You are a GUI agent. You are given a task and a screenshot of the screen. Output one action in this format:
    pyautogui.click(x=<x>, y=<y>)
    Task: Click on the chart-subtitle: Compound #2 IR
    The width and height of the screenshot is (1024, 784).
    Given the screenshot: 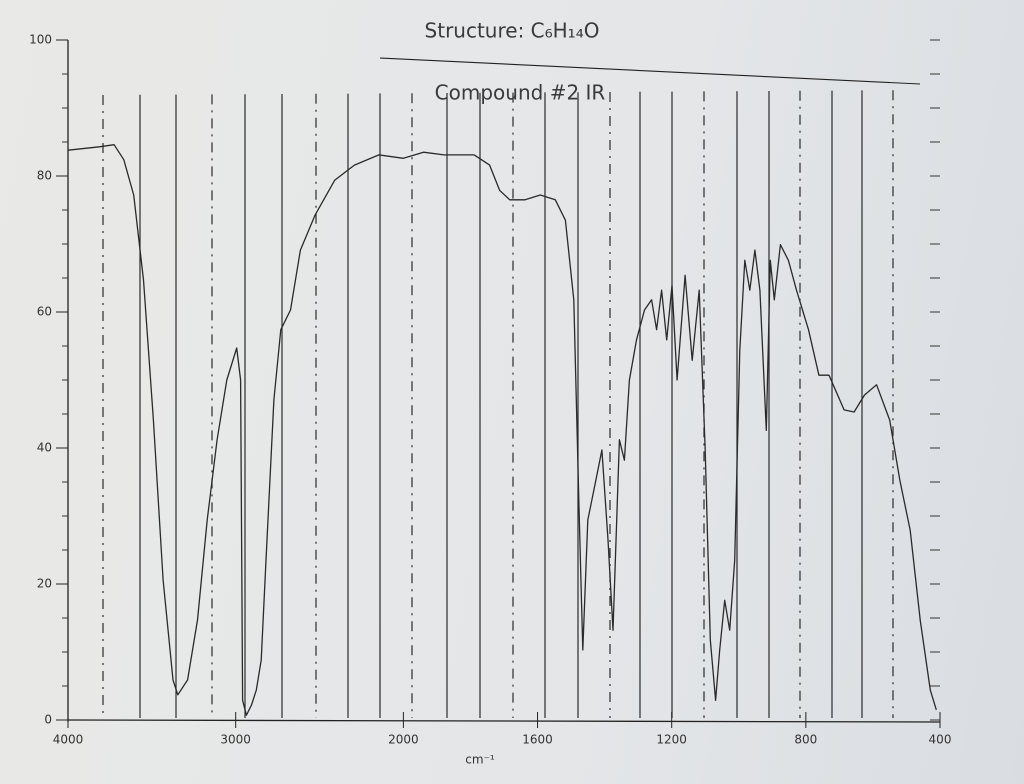 What is the action you would take?
    pyautogui.click(x=520, y=93)
    